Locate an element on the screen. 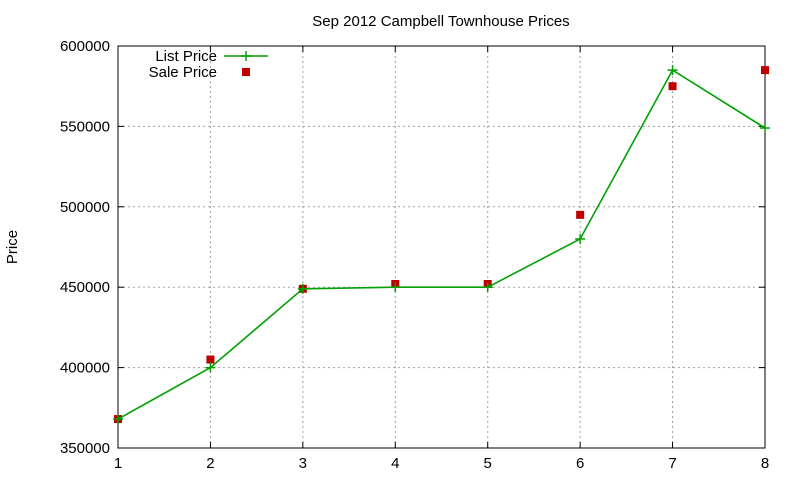  x-tick-label: 8 is located at coordinates (765, 463).